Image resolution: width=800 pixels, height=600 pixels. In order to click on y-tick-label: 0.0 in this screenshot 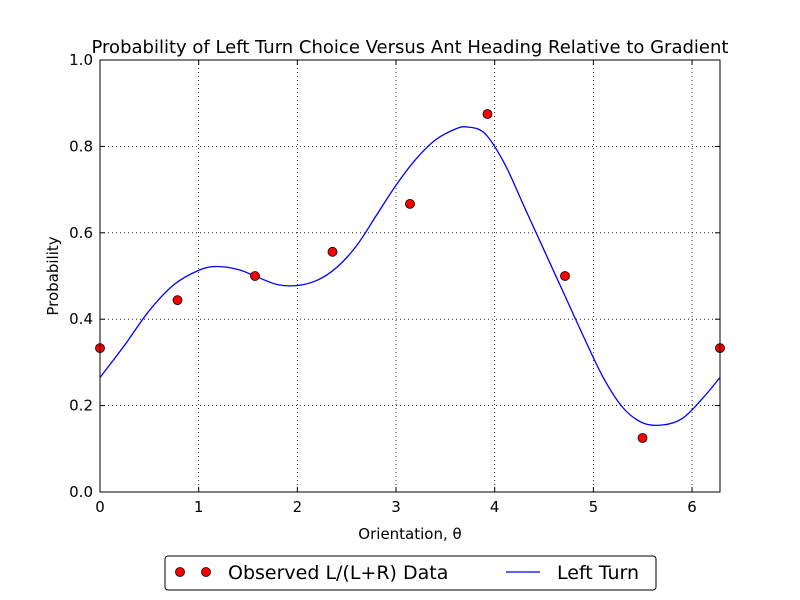, I will do `click(81, 492)`.